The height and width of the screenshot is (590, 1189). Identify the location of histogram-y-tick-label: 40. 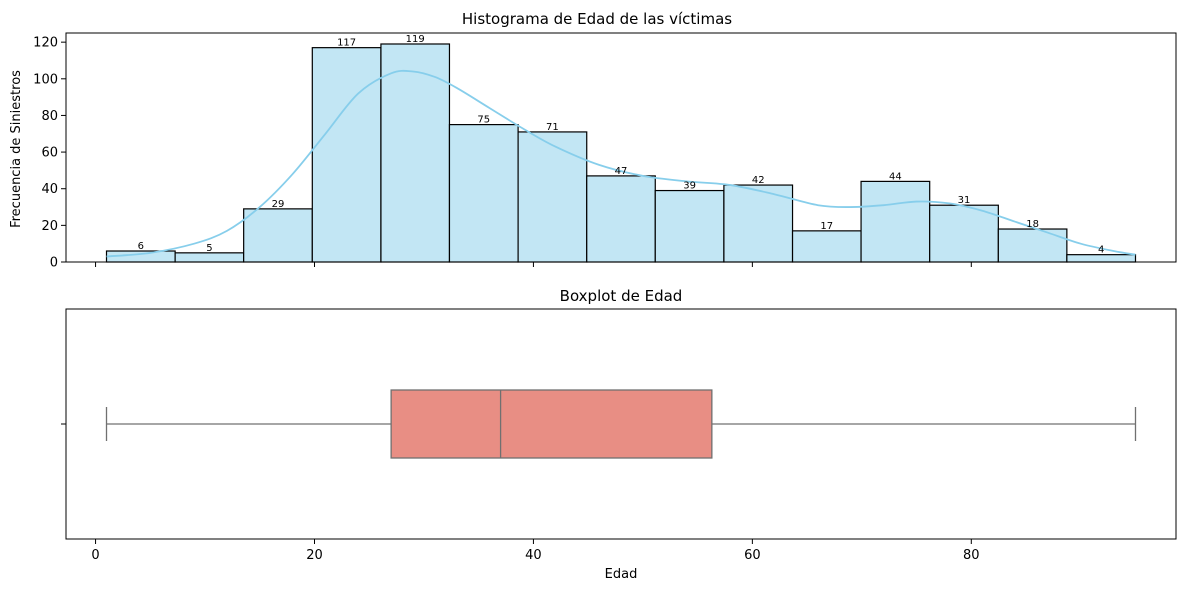
(49, 189).